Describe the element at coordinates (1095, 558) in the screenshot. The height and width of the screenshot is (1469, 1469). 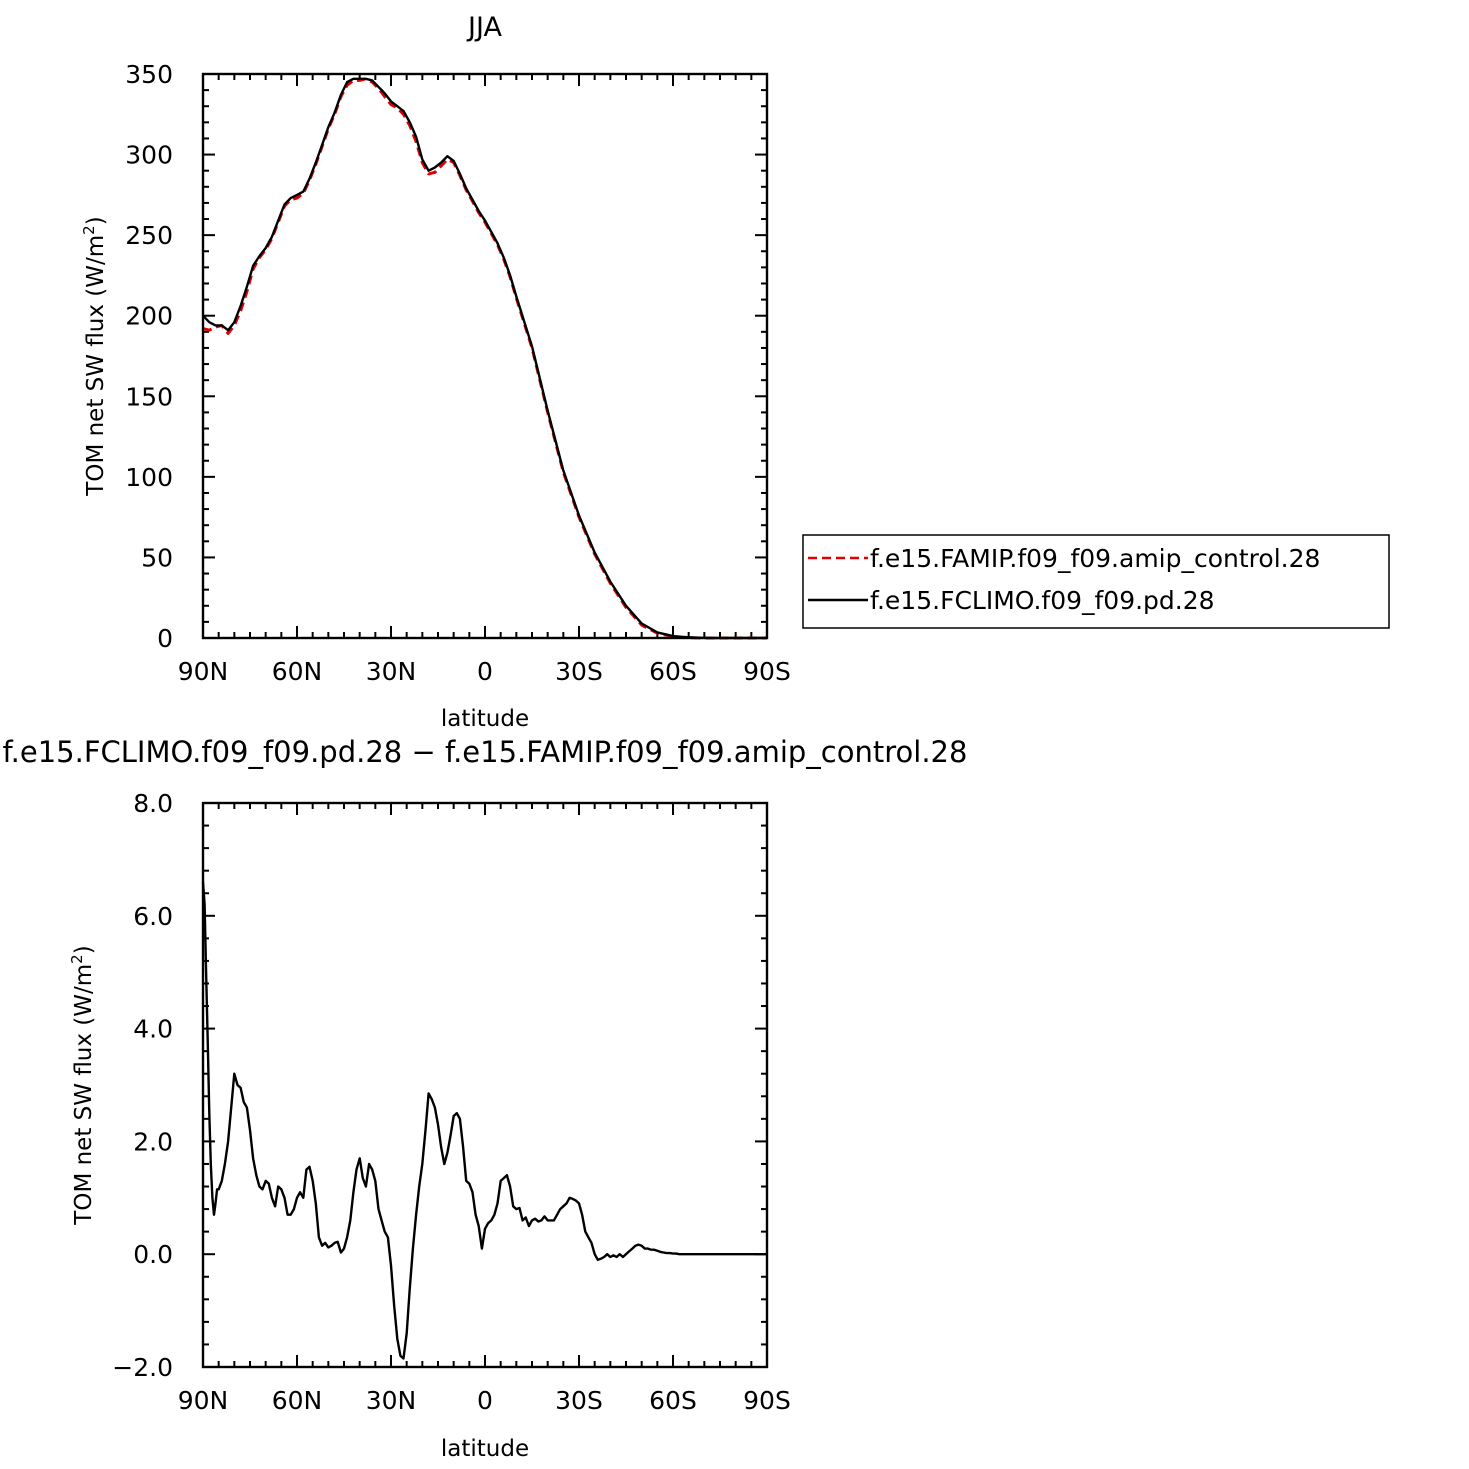
I see `legend-label-famip: f.e15.FAMIP.f09_f09.amip_control.28` at that location.